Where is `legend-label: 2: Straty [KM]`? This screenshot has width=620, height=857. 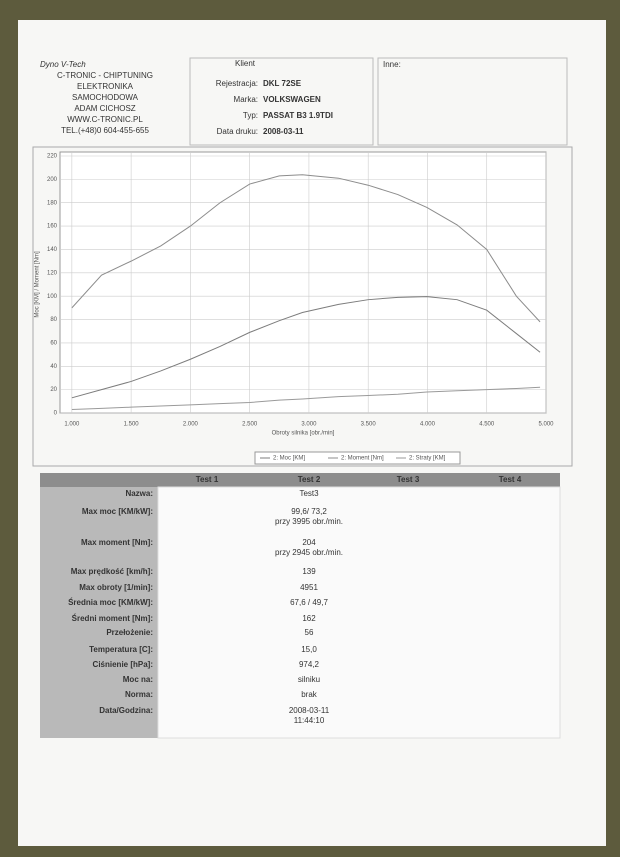
legend-label: 2: Straty [KM] is located at coordinates (427, 459).